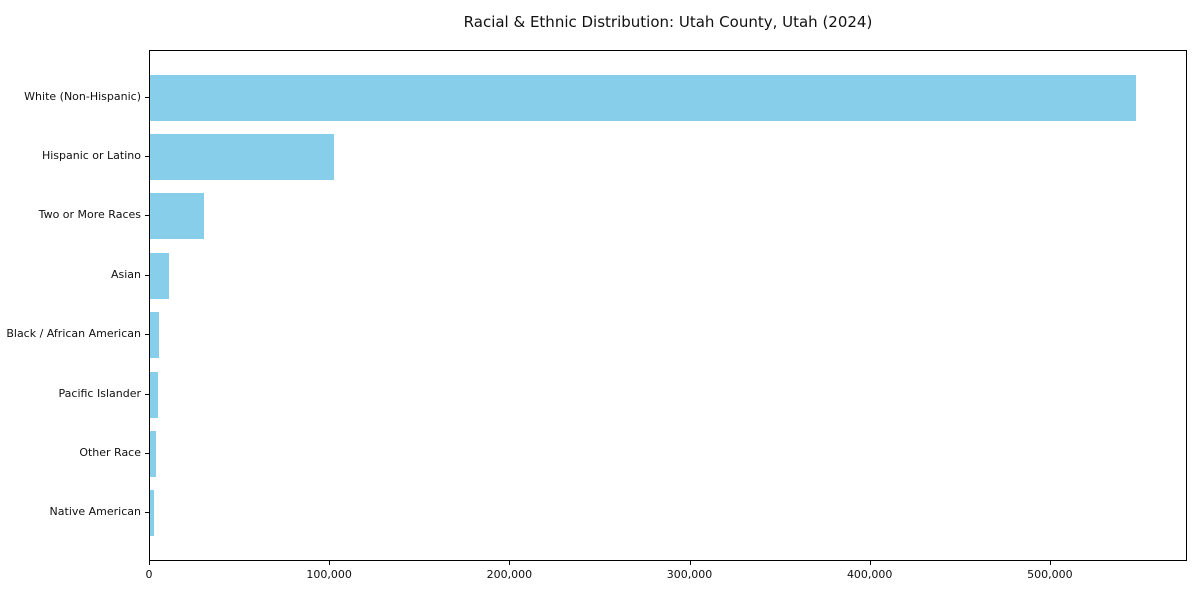 This screenshot has height=600, width=1200. I want to click on y-tick-label: Asian, so click(125, 274).